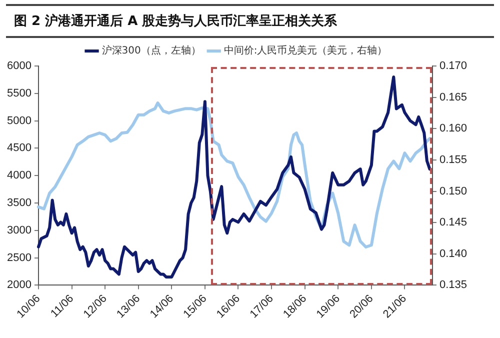 This screenshot has width=500, height=338. Describe the element at coordinates (19, 230) in the screenshot. I see `y-tick-label: 3000` at that location.